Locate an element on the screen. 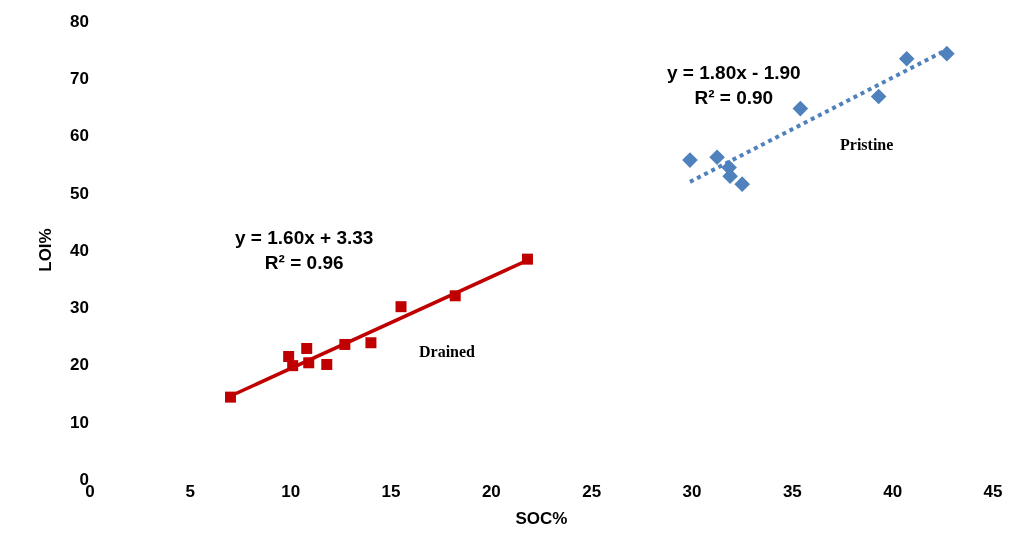 Image resolution: width=1014 pixels, height=555 pixels. x-tick-label: 5 is located at coordinates (190, 491).